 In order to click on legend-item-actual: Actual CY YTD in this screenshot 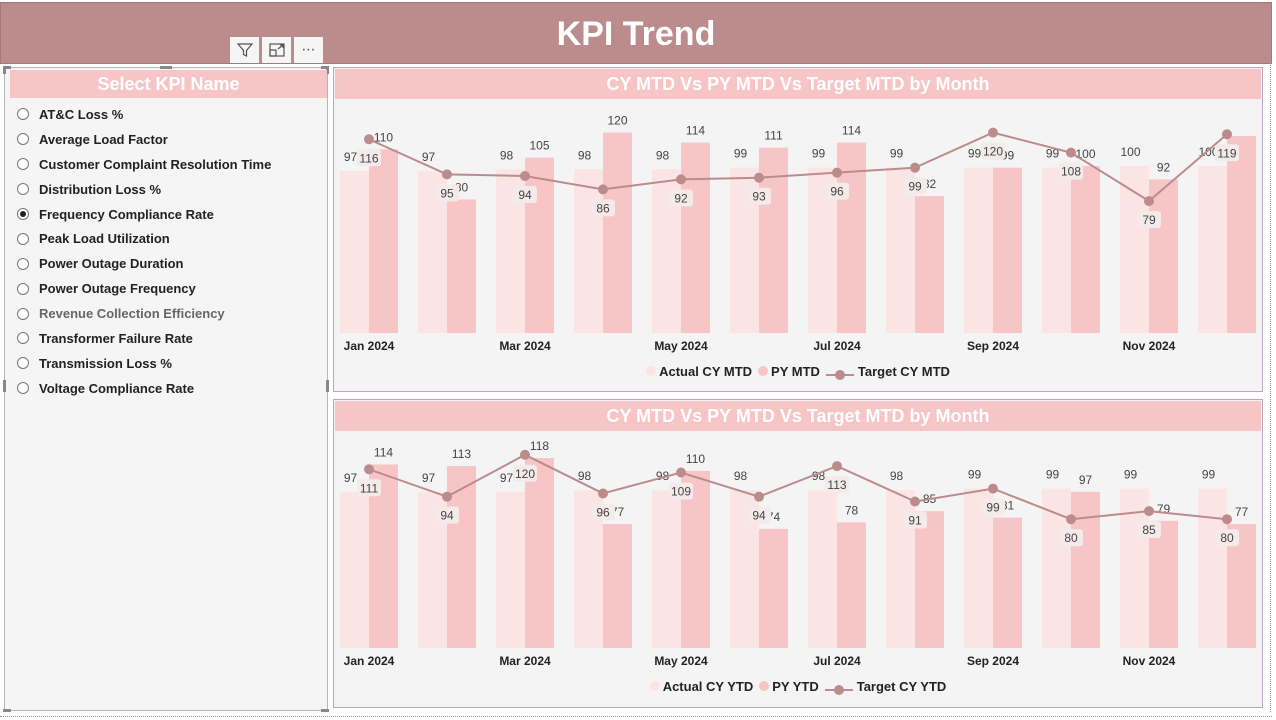, I will do `click(701, 686)`.